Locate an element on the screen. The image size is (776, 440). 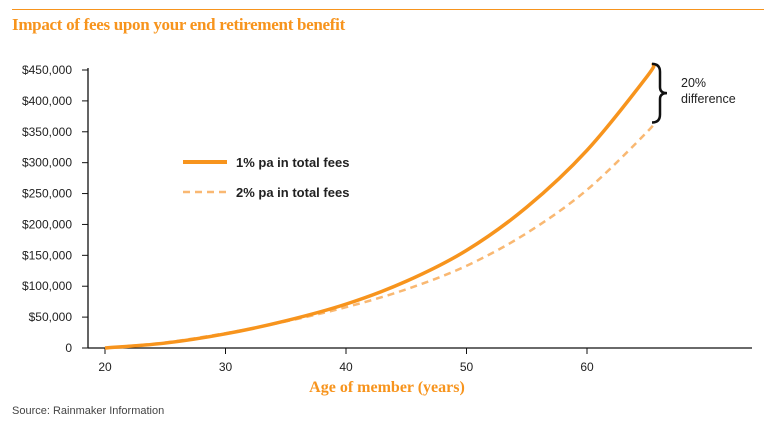
y-tick-label: $50,000 is located at coordinates (51, 317).